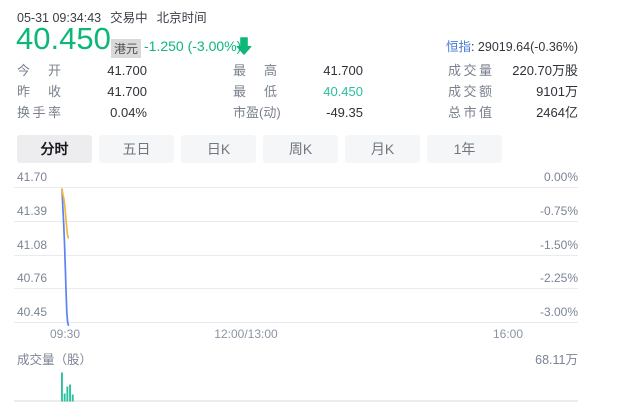 This screenshot has height=410, width=623. What do you see at coordinates (300, 149) in the screenshot?
I see `tab-weekly-k: 周K` at bounding box center [300, 149].